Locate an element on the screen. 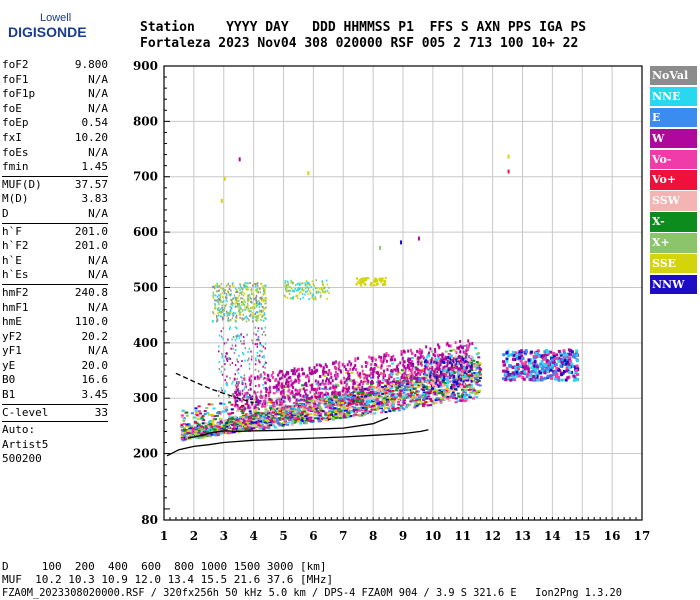 This screenshot has width=700, height=600. legend-item-nne: NNE is located at coordinates (673, 96).